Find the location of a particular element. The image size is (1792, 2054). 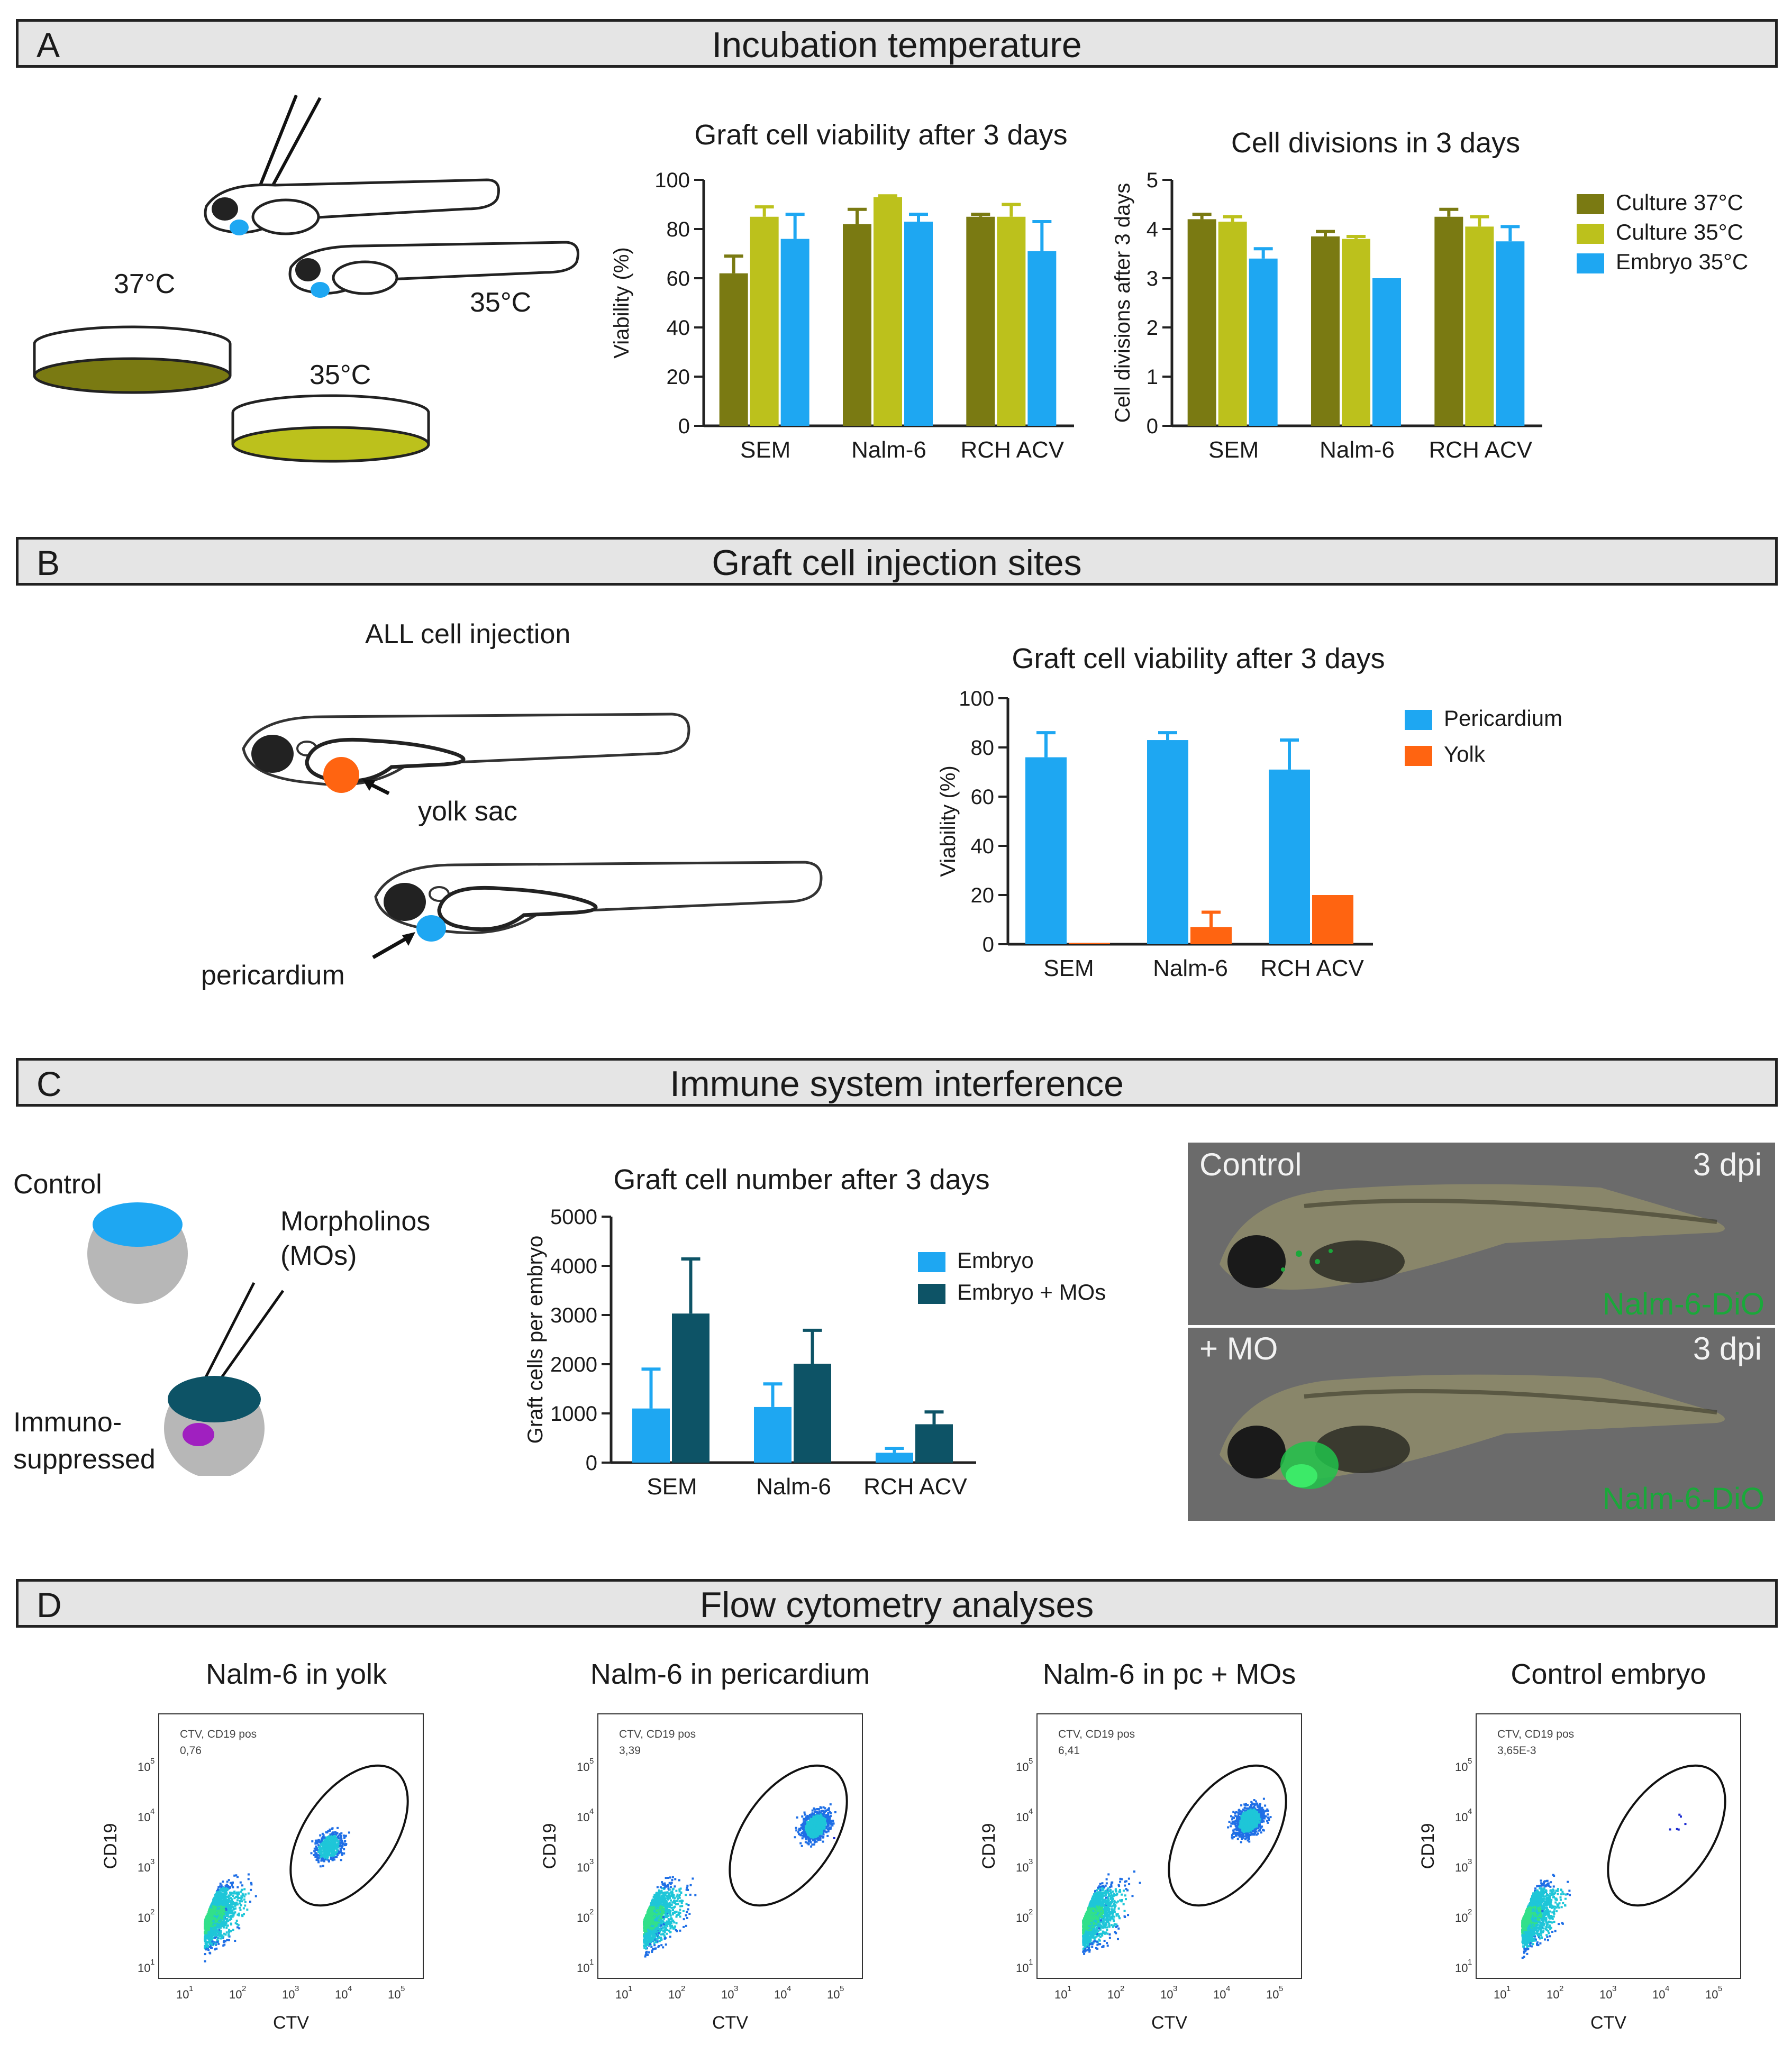

x-tick-exp: 1 is located at coordinates (630, 1988).